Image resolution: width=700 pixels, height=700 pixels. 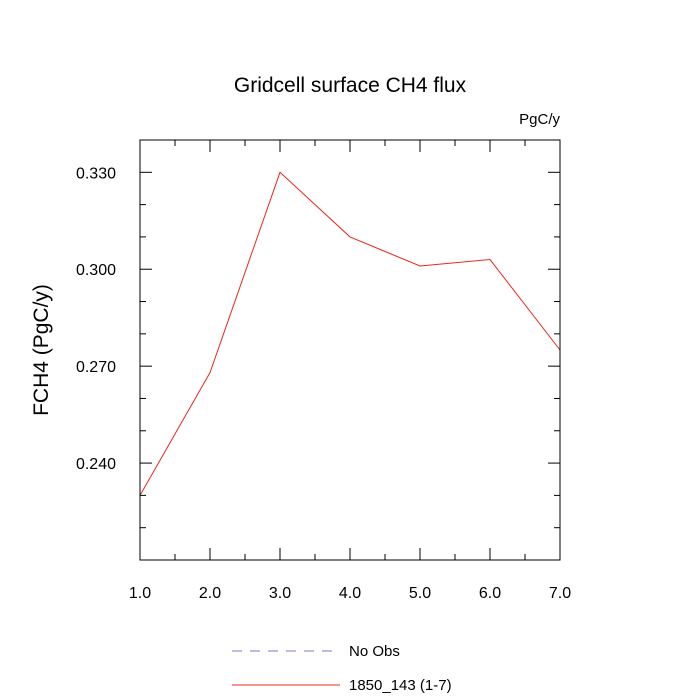 I want to click on y-tick-label: 0.300, so click(x=96, y=270).